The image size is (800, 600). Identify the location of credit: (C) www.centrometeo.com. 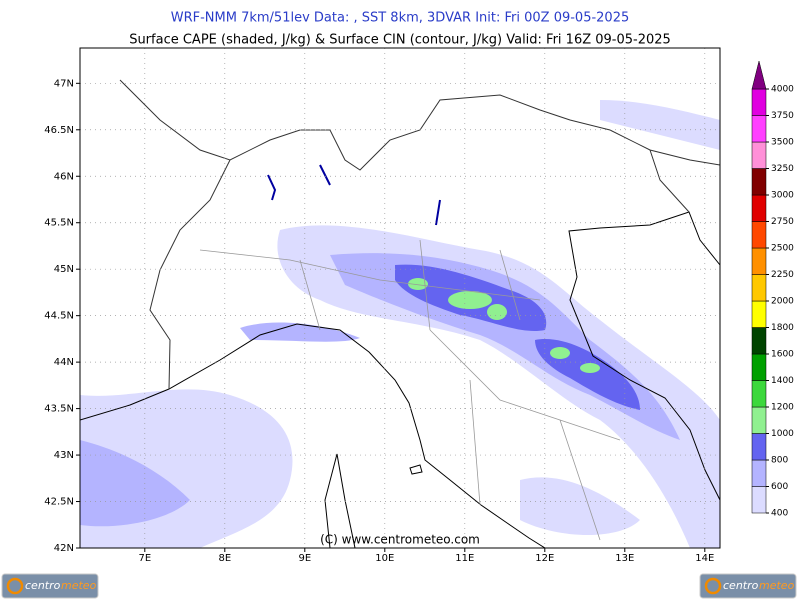
(400, 540).